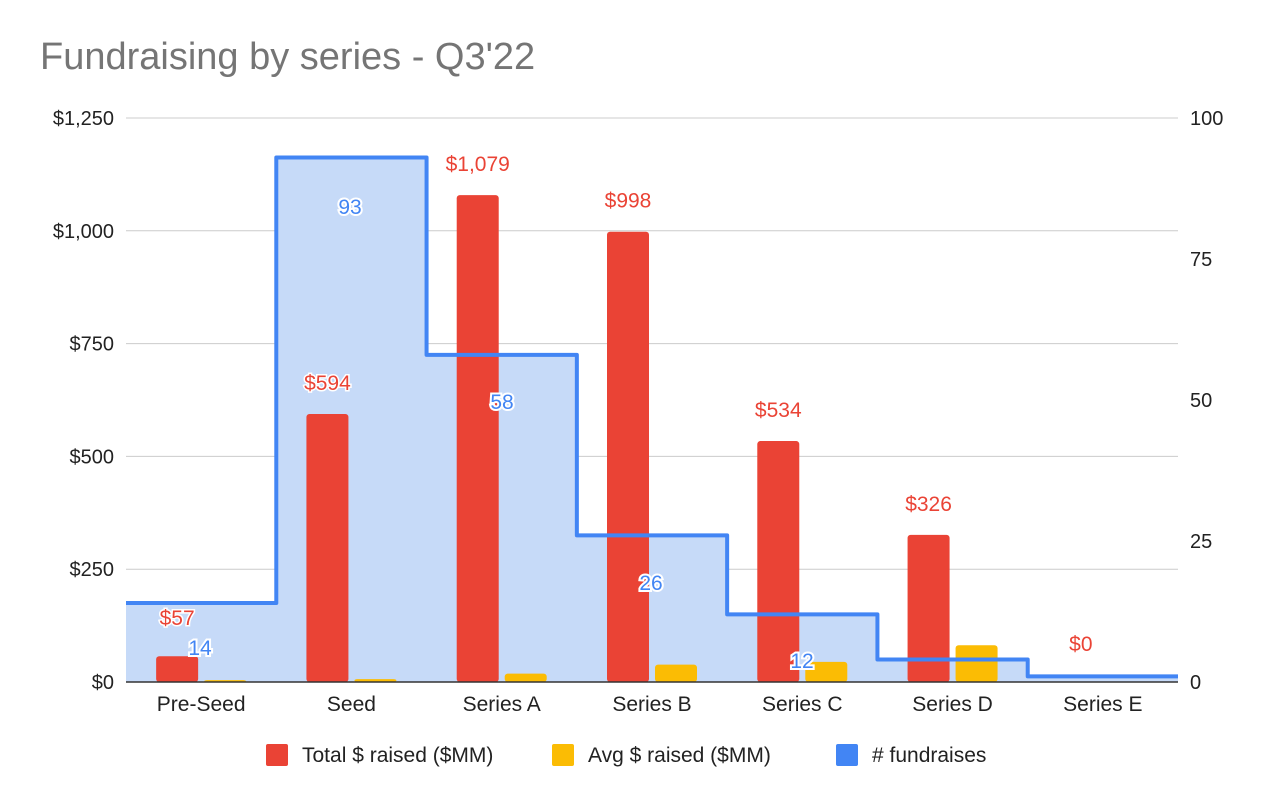  I want to click on chart-title: Fundraising by series - Q3'22, so click(288, 57).